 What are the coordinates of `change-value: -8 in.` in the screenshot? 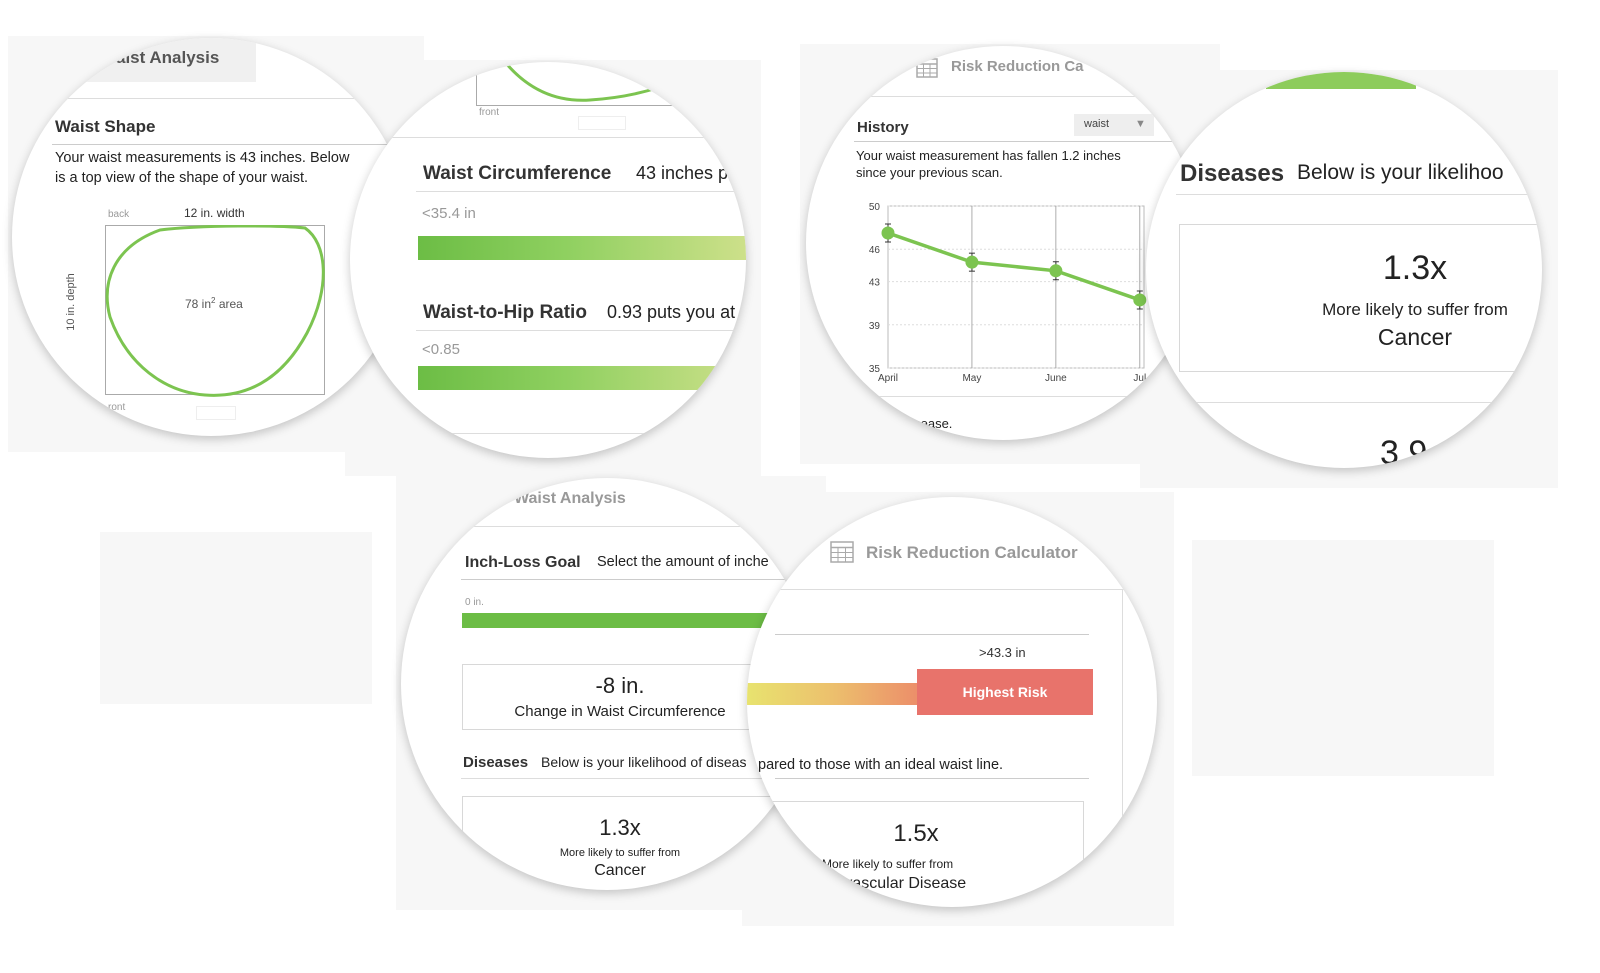 It's located at (620, 685).